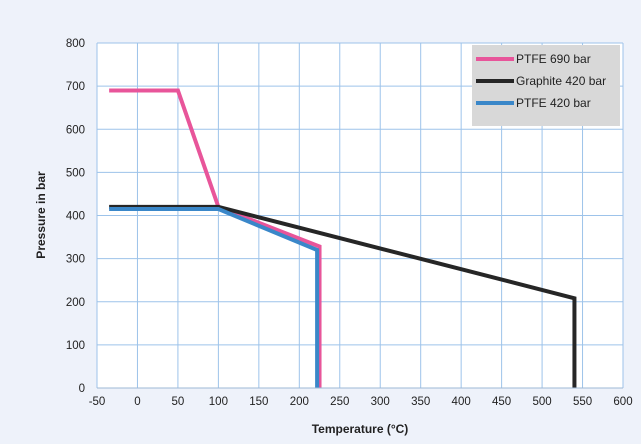 The image size is (641, 444). What do you see at coordinates (218, 402) in the screenshot?
I see `x-tick-label: 100` at bounding box center [218, 402].